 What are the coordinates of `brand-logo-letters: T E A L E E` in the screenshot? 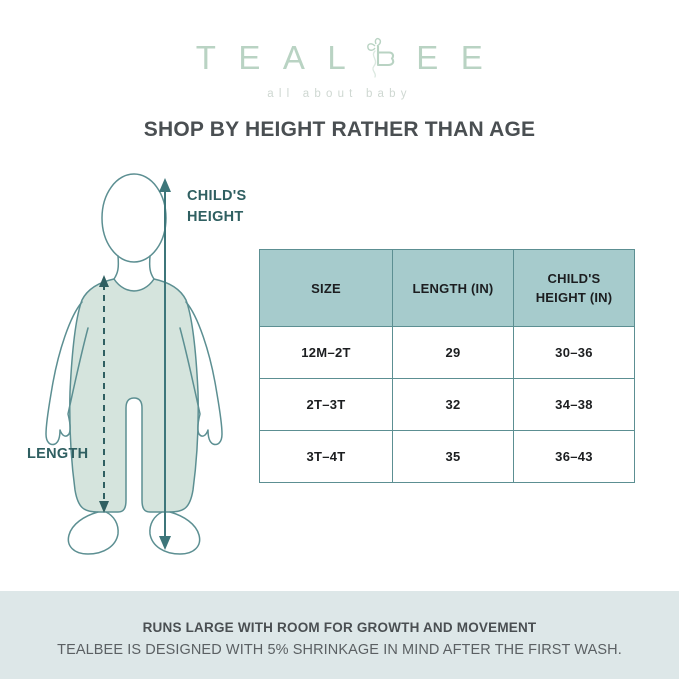 It's located at (339, 57).